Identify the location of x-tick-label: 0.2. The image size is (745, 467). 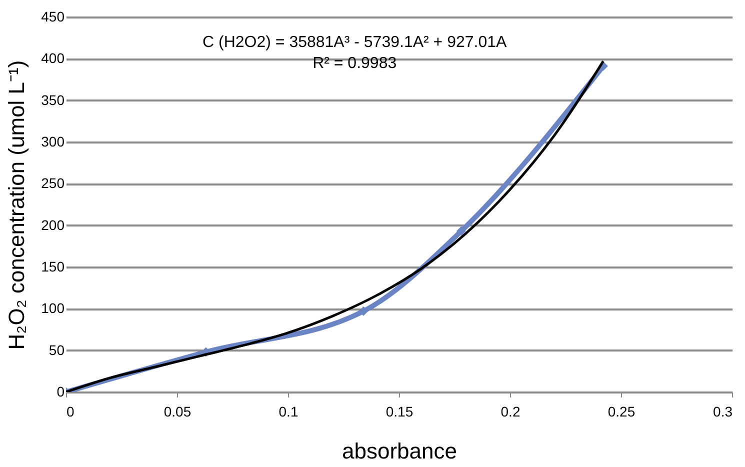
(510, 412).